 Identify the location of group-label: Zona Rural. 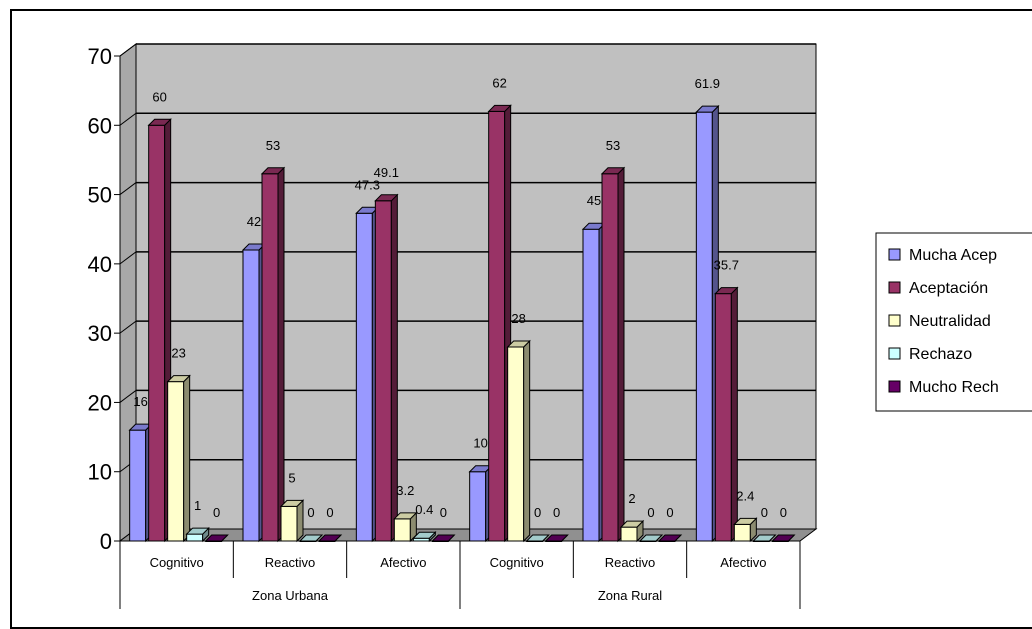
(630, 595).